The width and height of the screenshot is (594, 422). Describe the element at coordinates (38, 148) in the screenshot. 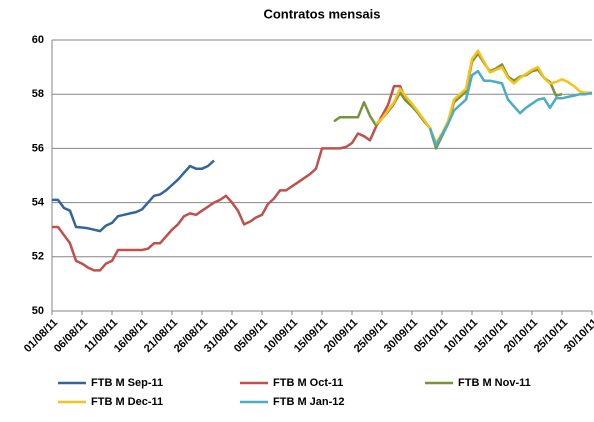

I see `y-tick-label: 56` at that location.